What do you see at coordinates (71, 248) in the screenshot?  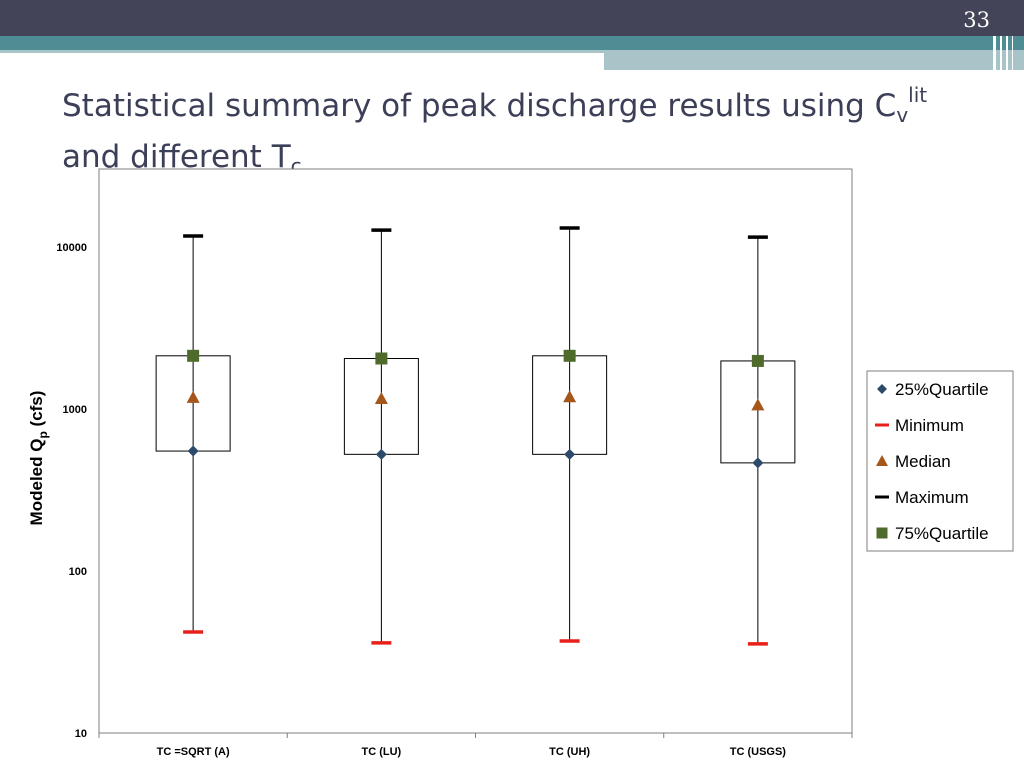 I see `y-tick-label: 10000` at bounding box center [71, 248].